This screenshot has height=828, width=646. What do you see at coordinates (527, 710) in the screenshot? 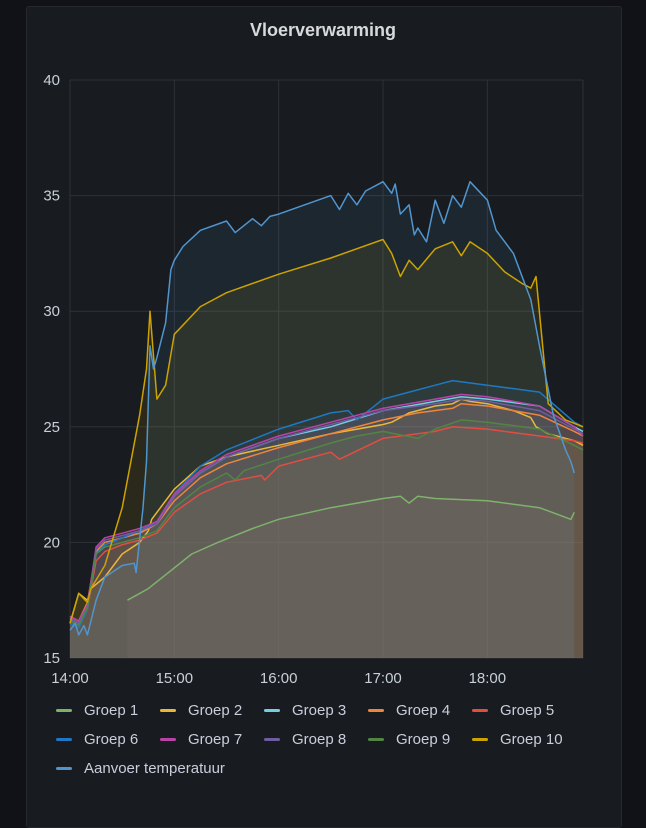
I see `legend-label: Groep 5` at bounding box center [527, 710].